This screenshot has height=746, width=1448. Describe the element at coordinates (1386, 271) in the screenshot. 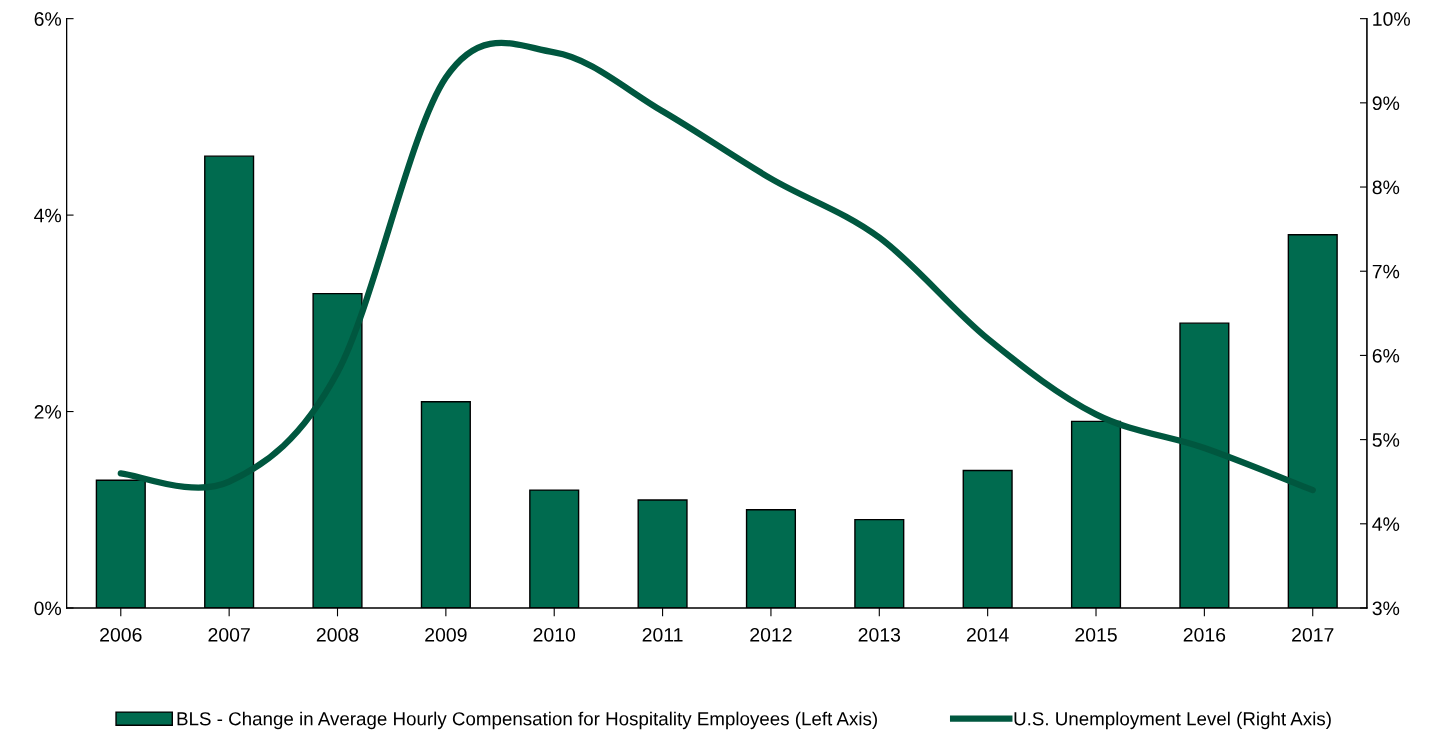

I see `y2-tick-label: 7%` at that location.